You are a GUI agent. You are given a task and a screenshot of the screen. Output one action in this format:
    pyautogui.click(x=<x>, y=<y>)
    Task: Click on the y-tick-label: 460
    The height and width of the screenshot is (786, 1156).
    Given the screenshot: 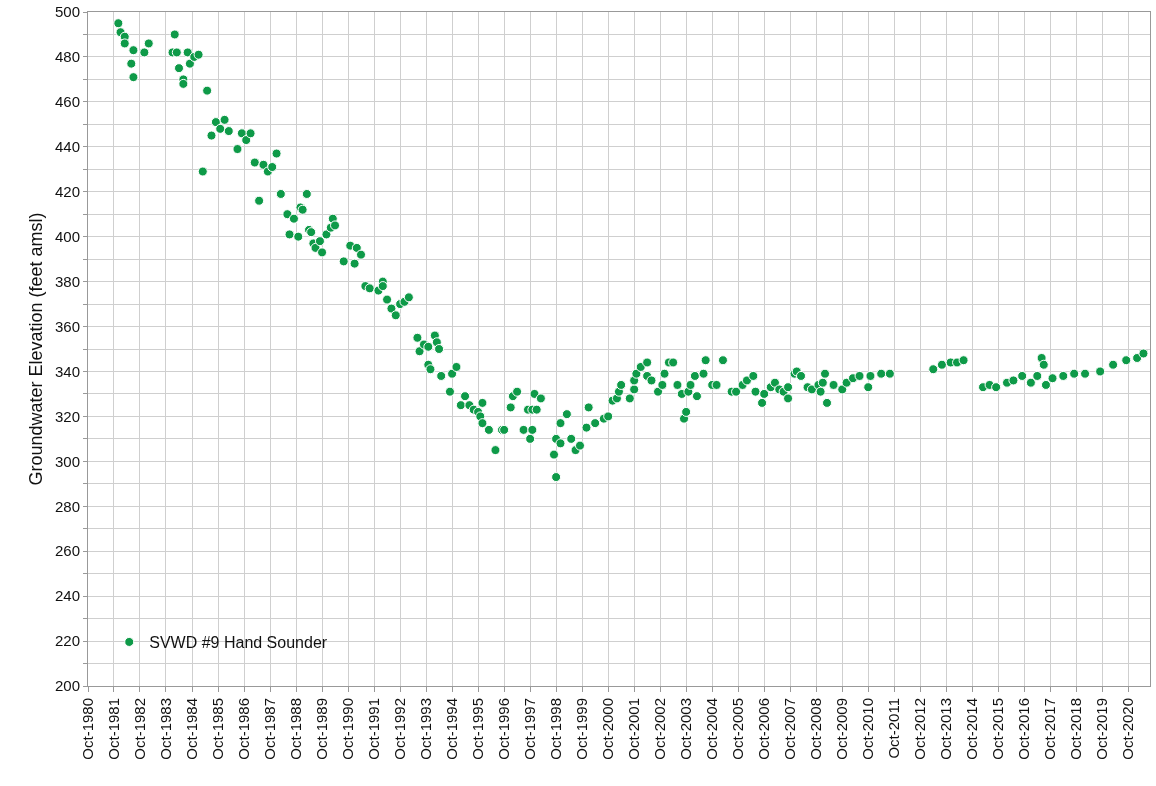 What is the action you would take?
    pyautogui.click(x=67, y=102)
    